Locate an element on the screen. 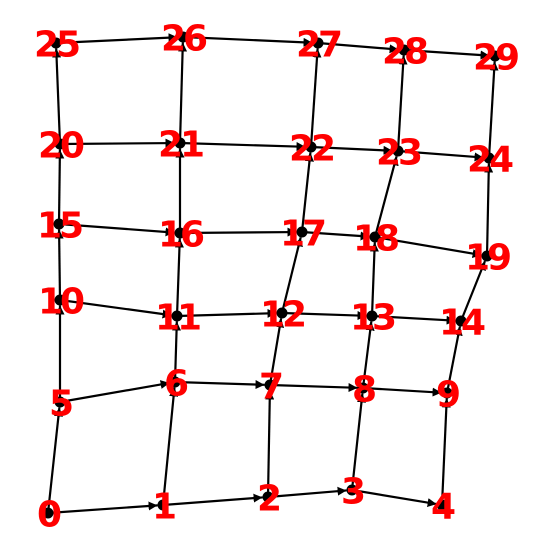 Image resolution: width=534 pixels, height=557 pixels. node-label-17: 17 is located at coordinates (302, 234).